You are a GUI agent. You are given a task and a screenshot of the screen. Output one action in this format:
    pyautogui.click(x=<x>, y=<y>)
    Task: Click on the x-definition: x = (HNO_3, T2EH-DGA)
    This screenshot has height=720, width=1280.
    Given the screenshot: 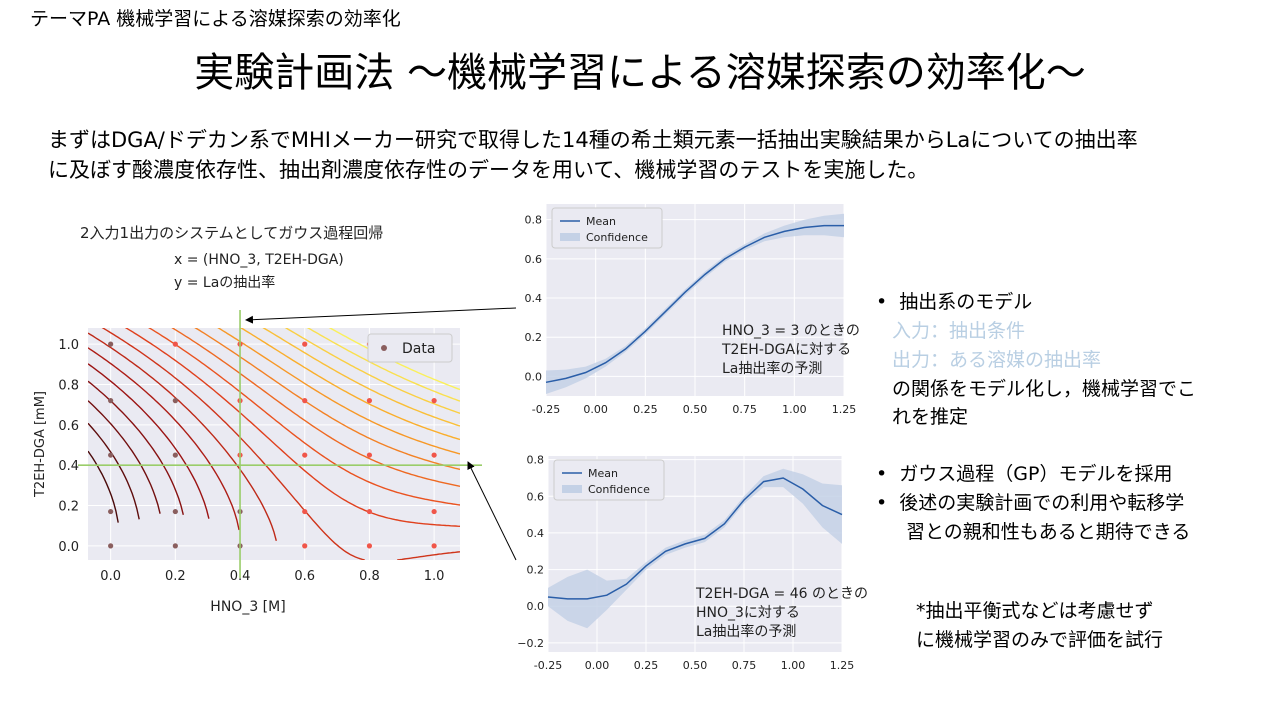 What is the action you would take?
    pyautogui.click(x=259, y=260)
    